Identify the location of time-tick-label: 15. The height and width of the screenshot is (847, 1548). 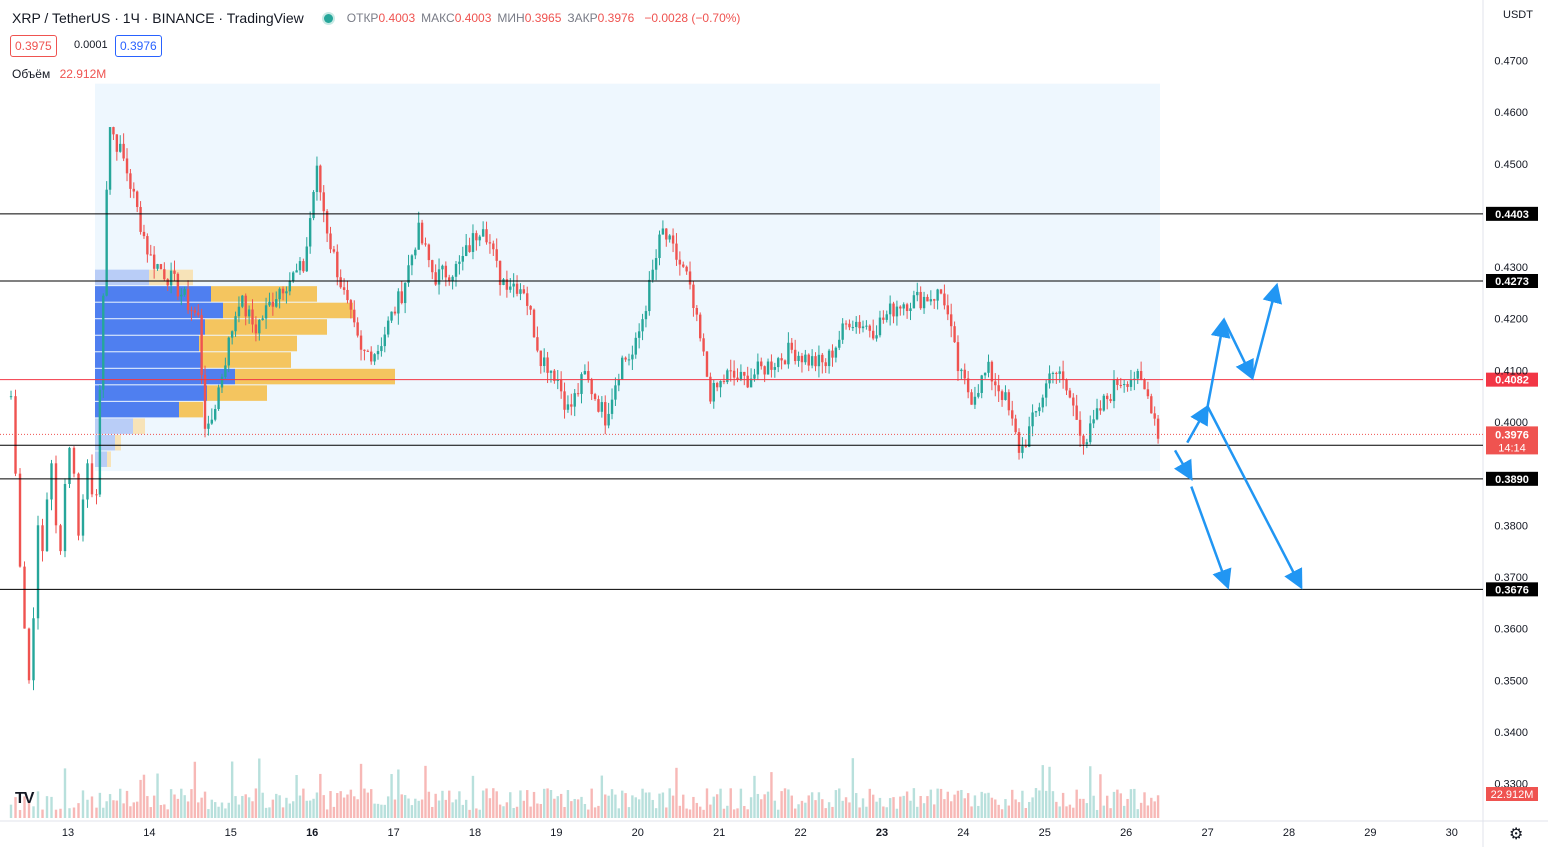
(231, 833).